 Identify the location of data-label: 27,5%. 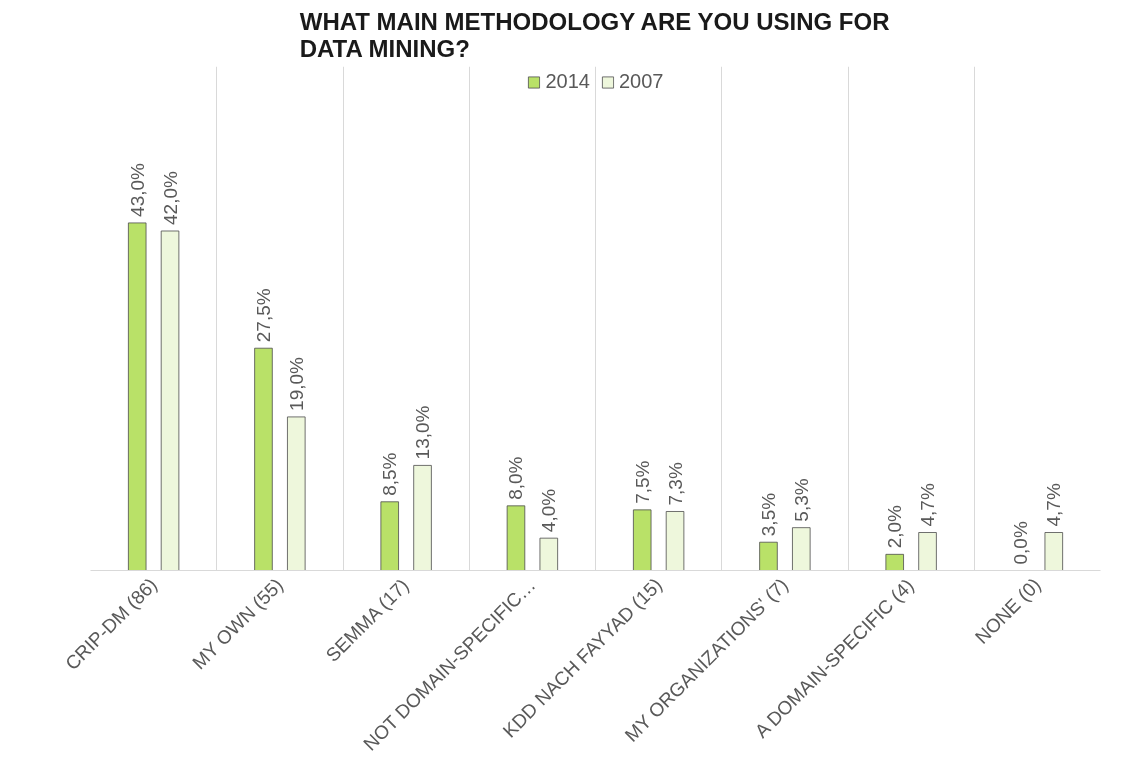
(263, 315).